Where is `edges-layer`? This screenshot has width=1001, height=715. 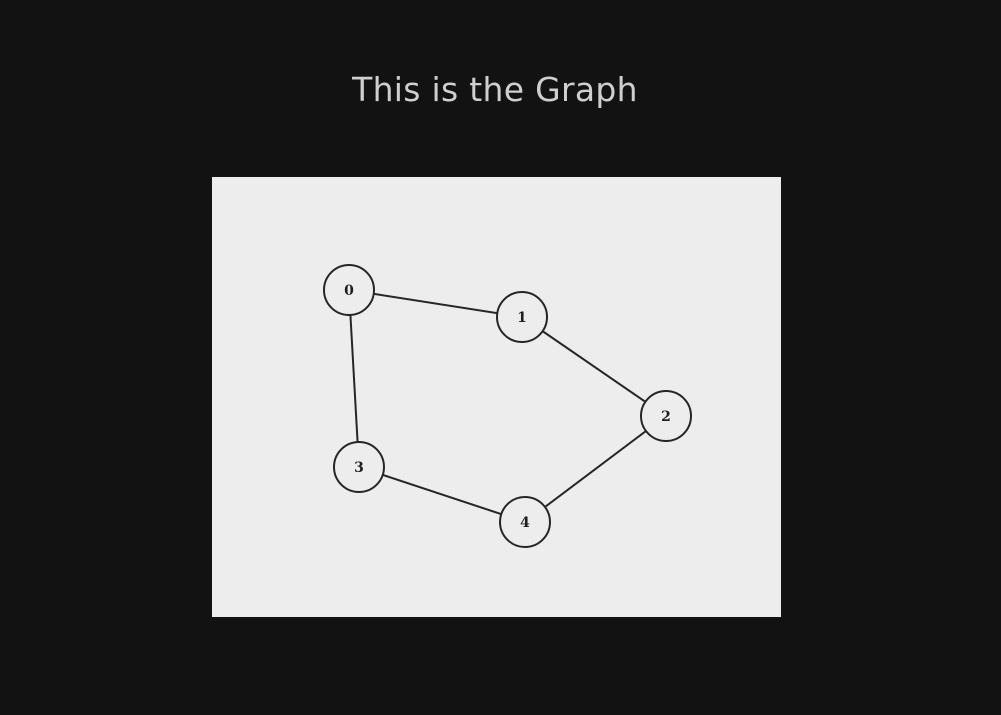
edges-layer is located at coordinates (507, 406).